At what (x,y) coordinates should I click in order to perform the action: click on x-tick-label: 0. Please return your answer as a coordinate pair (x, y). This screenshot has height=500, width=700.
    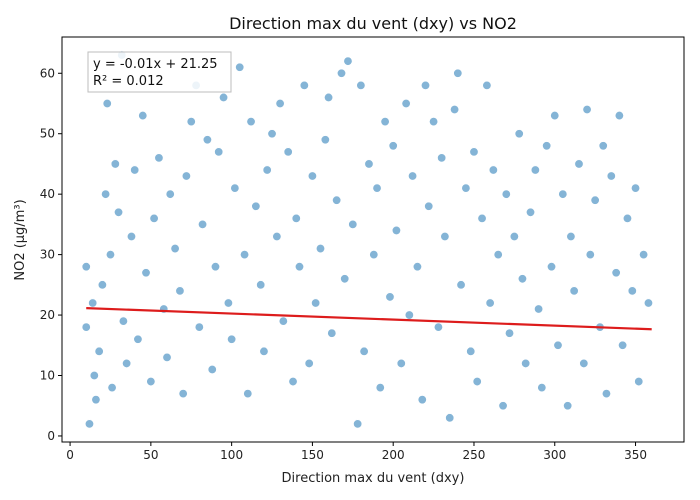
    Looking at the image, I should click on (70, 455).